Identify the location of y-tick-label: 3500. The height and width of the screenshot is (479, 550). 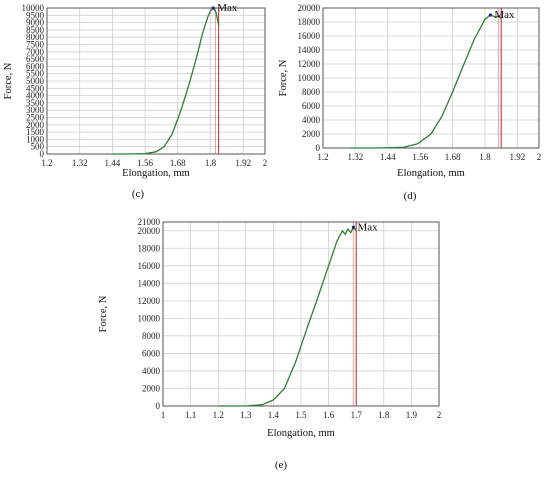
(35, 103).